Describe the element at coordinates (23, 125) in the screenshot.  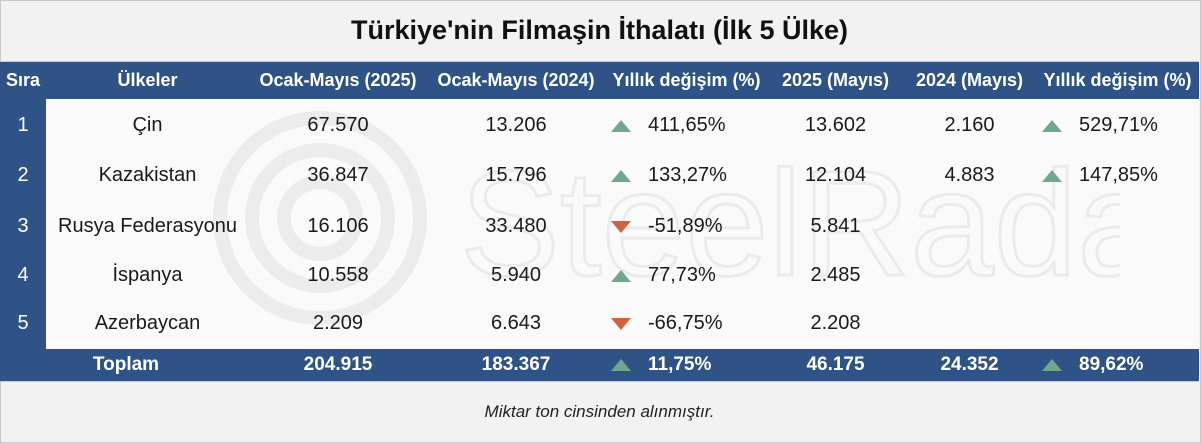
I see `rank-cell: 1` at that location.